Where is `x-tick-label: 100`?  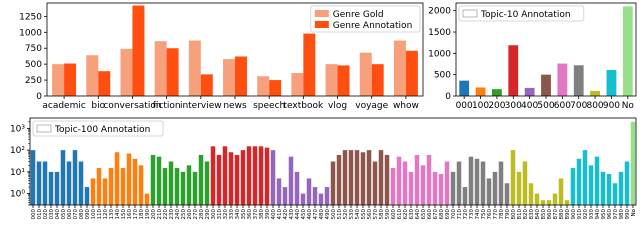
x-tick-label: 100 is located at coordinates (94, 214).